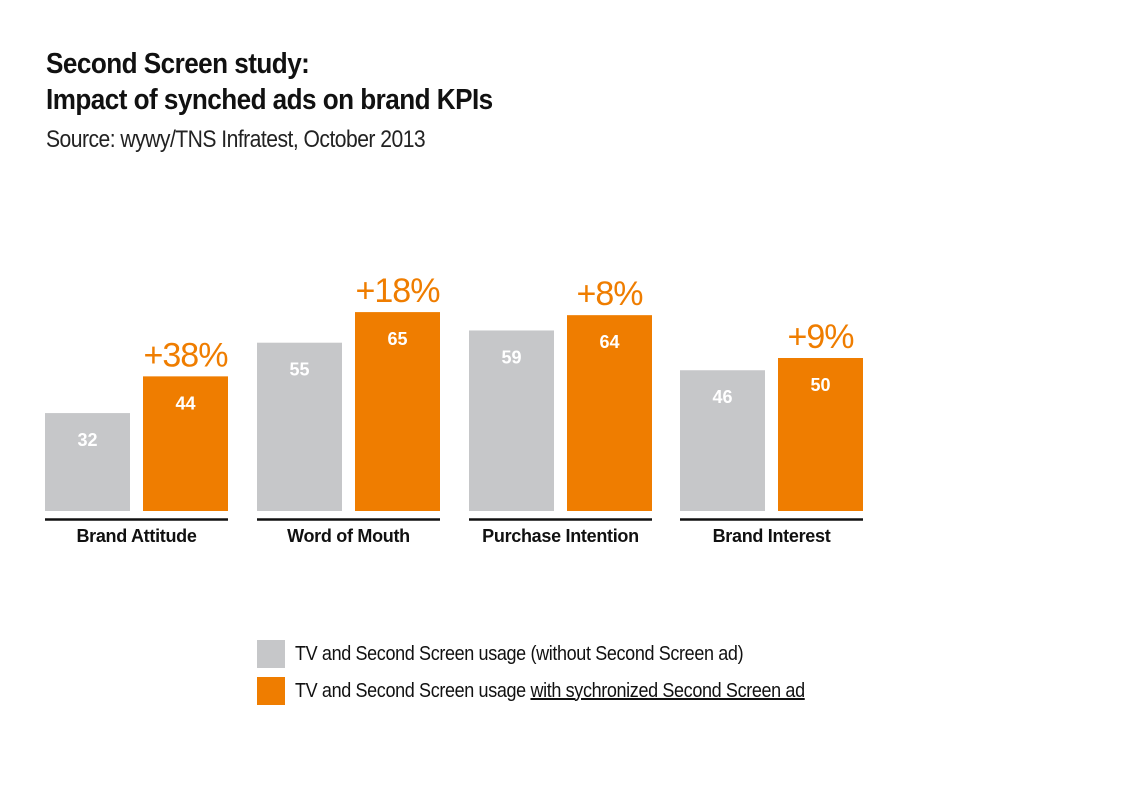 This screenshot has width=1123, height=794. Describe the element at coordinates (271, 691) in the screenshot. I see `legend-swatch-with-ad` at that location.